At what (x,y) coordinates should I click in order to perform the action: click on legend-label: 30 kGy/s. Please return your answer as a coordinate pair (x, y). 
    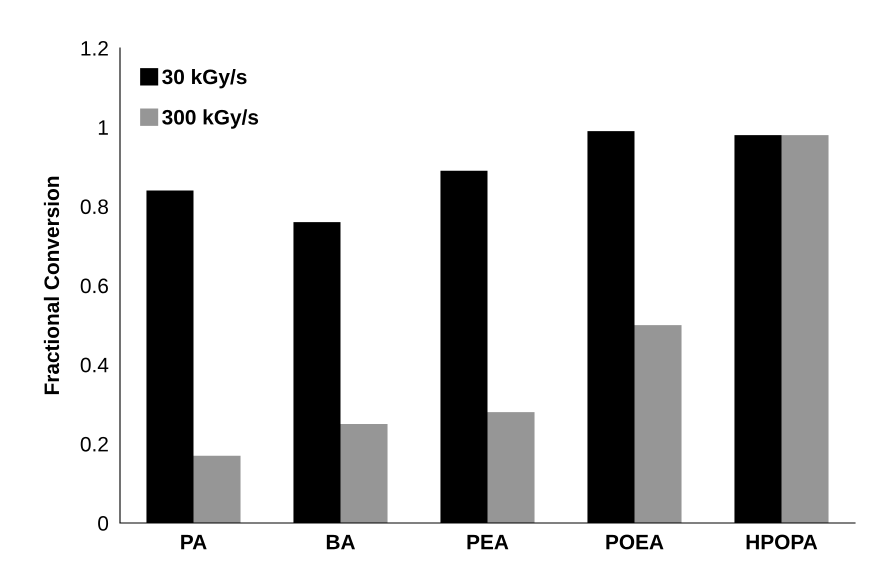
    Looking at the image, I should click on (204, 78).